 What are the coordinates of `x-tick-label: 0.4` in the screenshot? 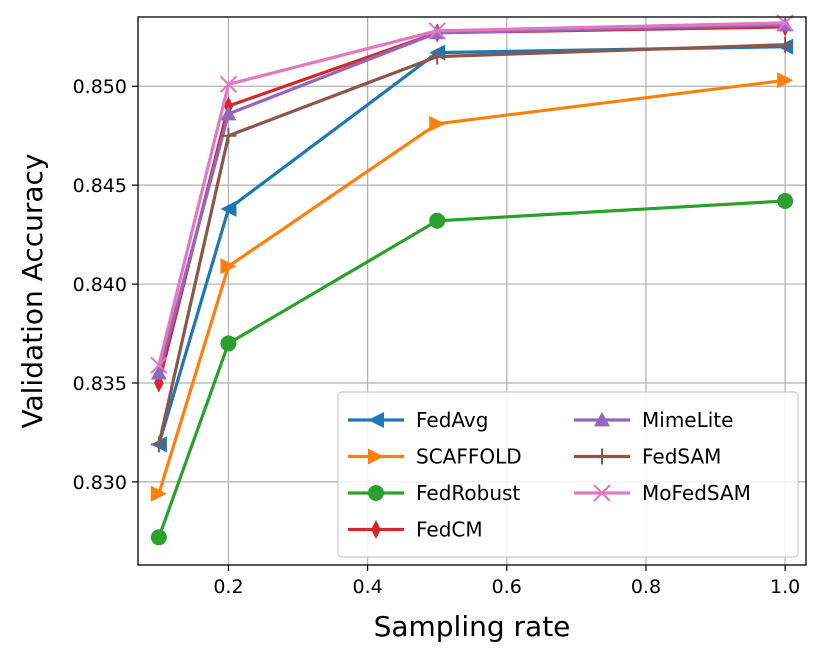 It's located at (368, 587).